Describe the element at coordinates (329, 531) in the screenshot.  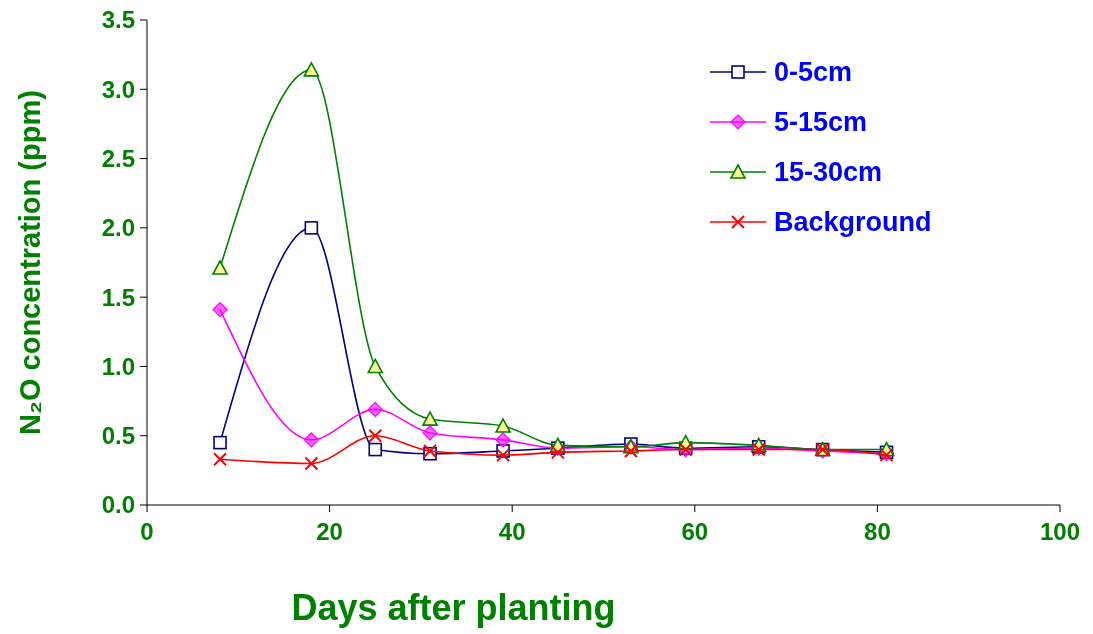
I see `x-tick-label: 20` at that location.